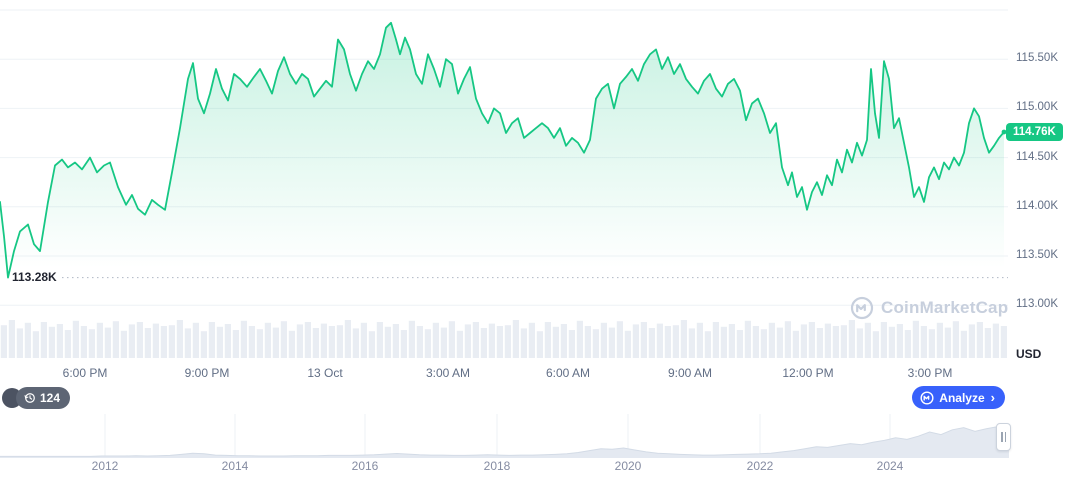  What do you see at coordinates (207, 373) in the screenshot?
I see `x-axis-label: 9:00 PM` at bounding box center [207, 373].